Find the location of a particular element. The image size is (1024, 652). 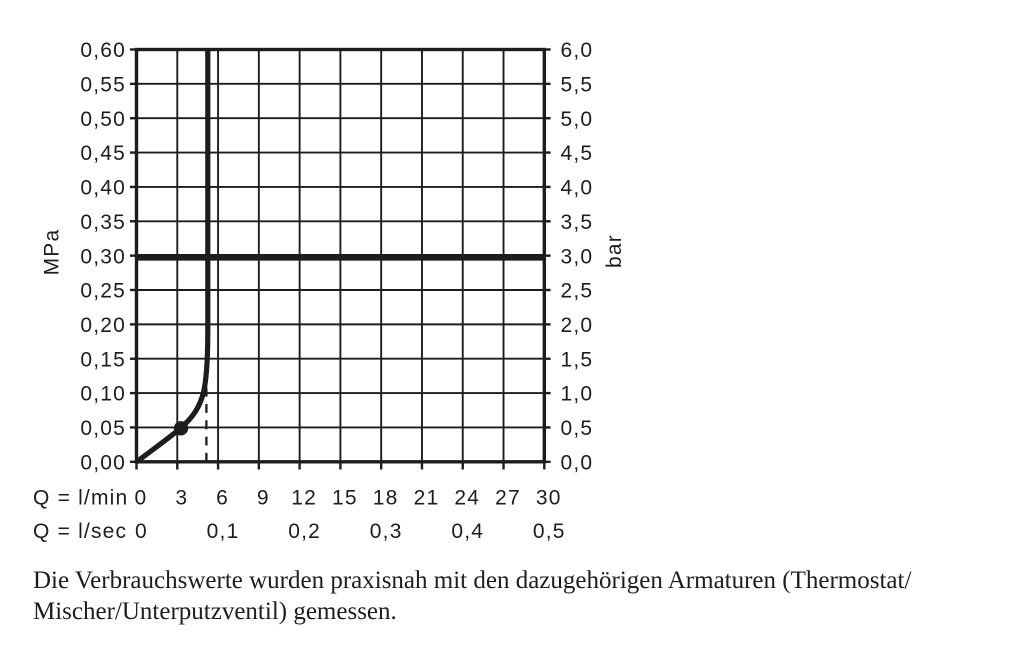

svg-text: 0,45 is located at coordinates (103, 153).